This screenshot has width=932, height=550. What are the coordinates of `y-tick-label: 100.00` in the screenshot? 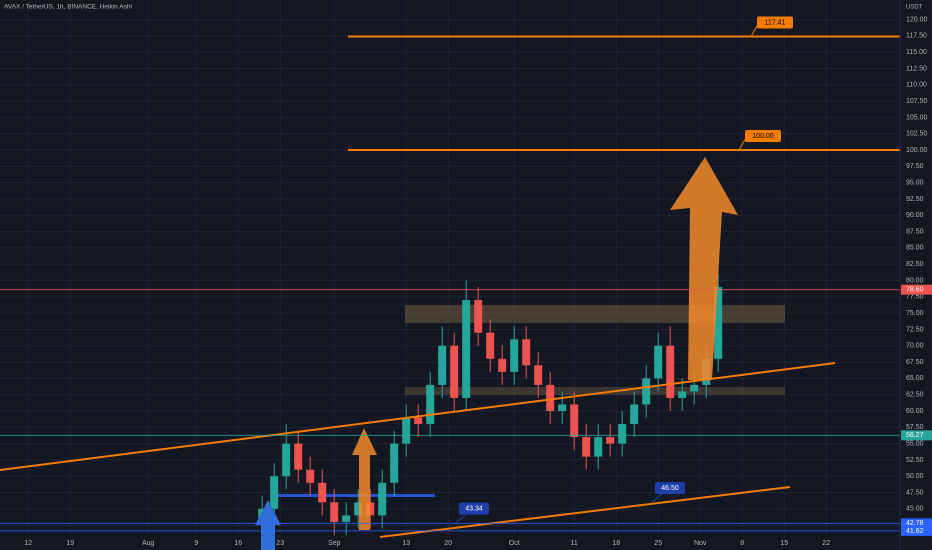 It's located at (917, 150).